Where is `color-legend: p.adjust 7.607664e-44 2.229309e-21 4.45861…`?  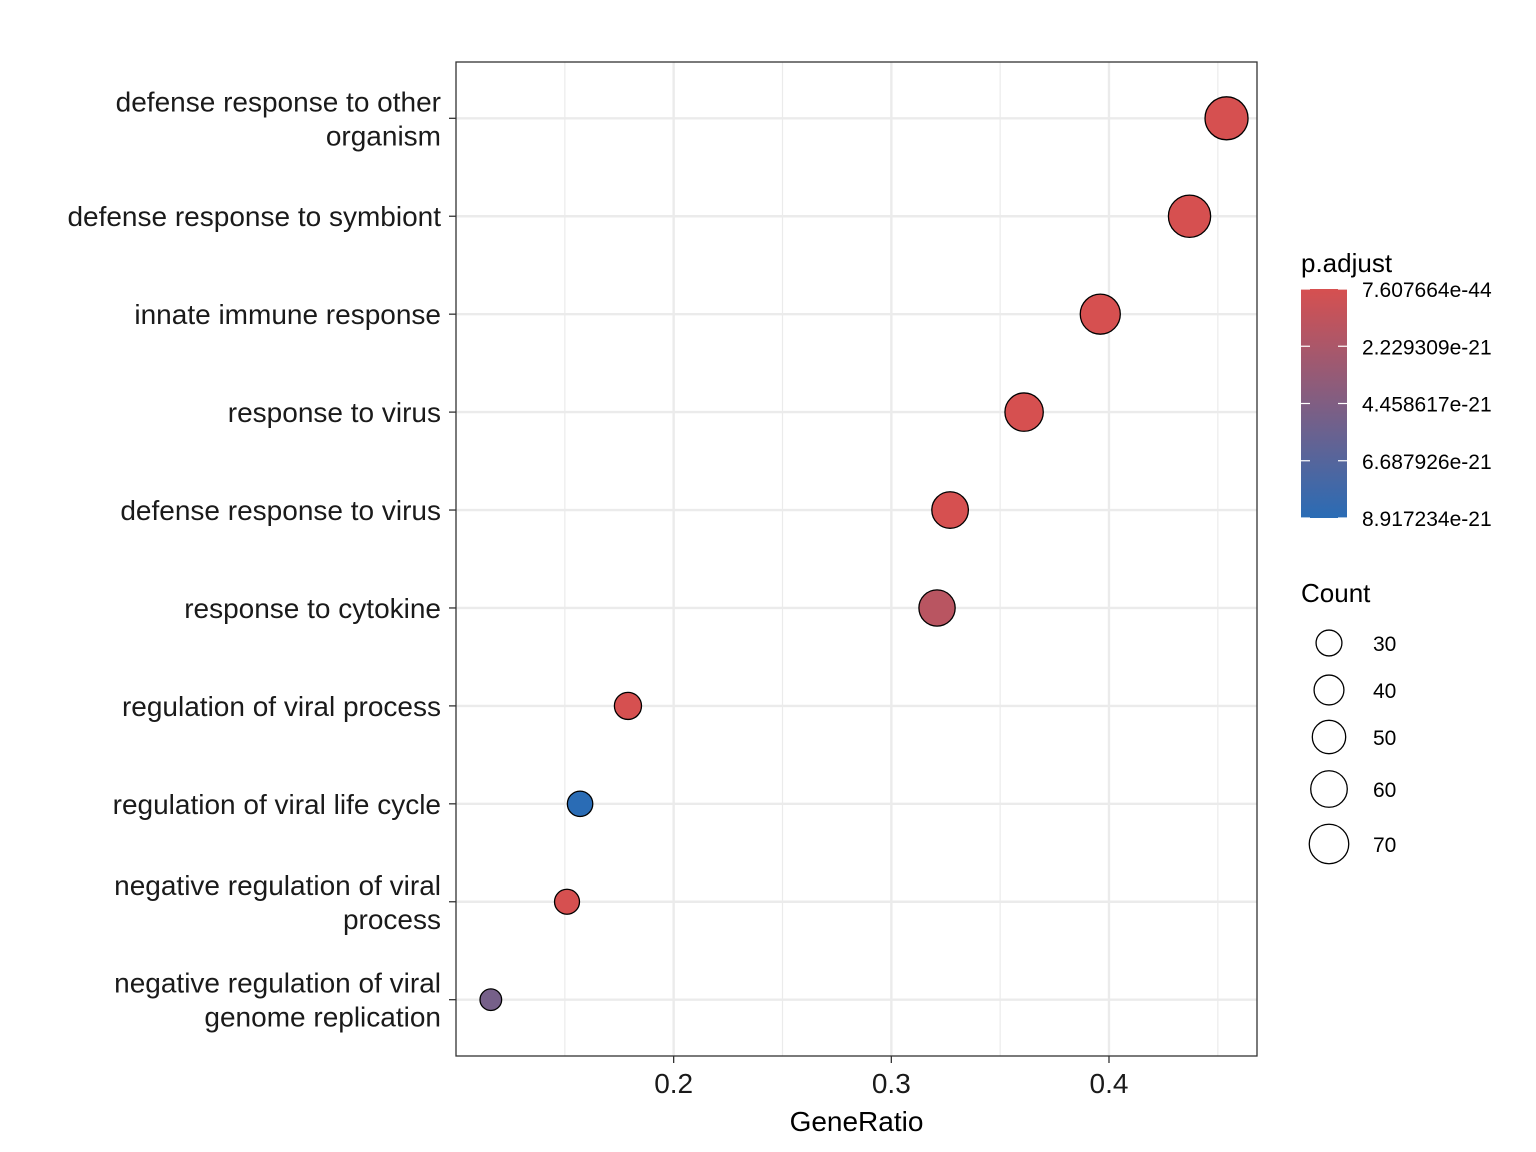
color-legend: p.adjust 7.607664e-44 2.229309e-21 4.45861… is located at coordinates (1396, 389).